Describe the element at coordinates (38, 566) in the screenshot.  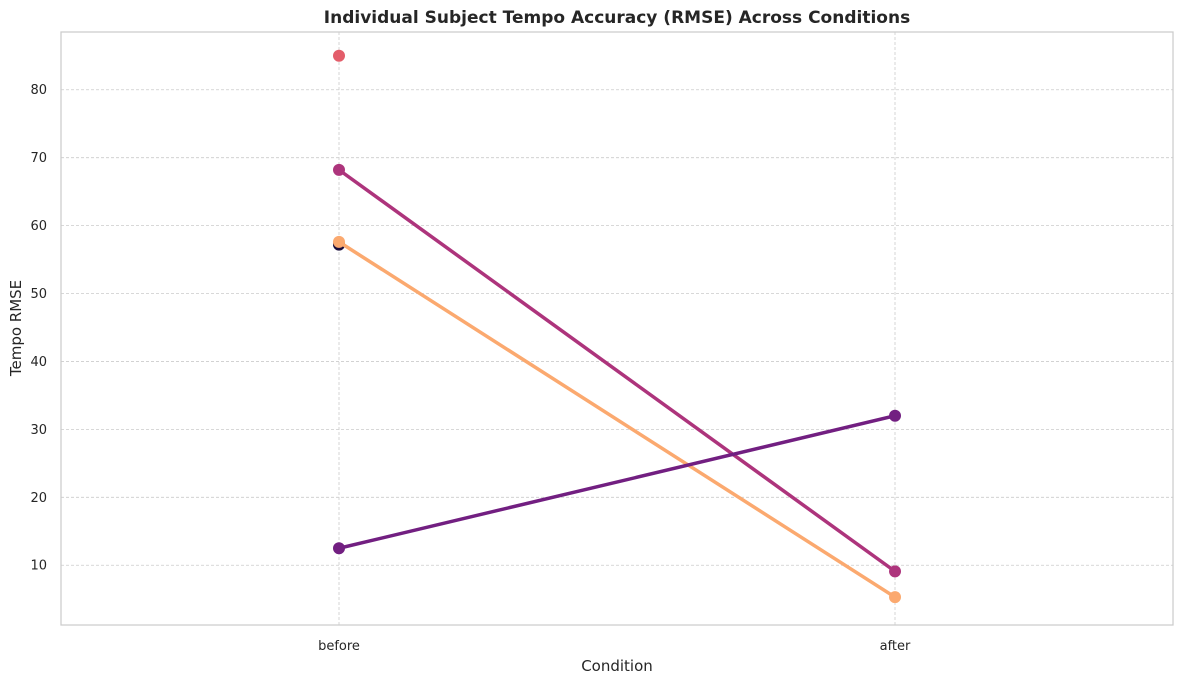
I see `y-tick-label: 10` at that location.